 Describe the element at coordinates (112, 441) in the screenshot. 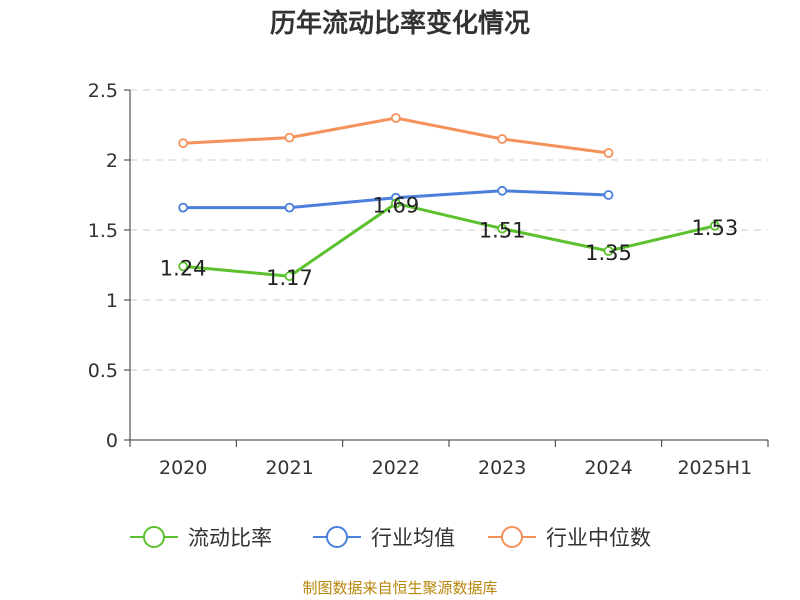

I see `y-tick-label: 0` at that location.